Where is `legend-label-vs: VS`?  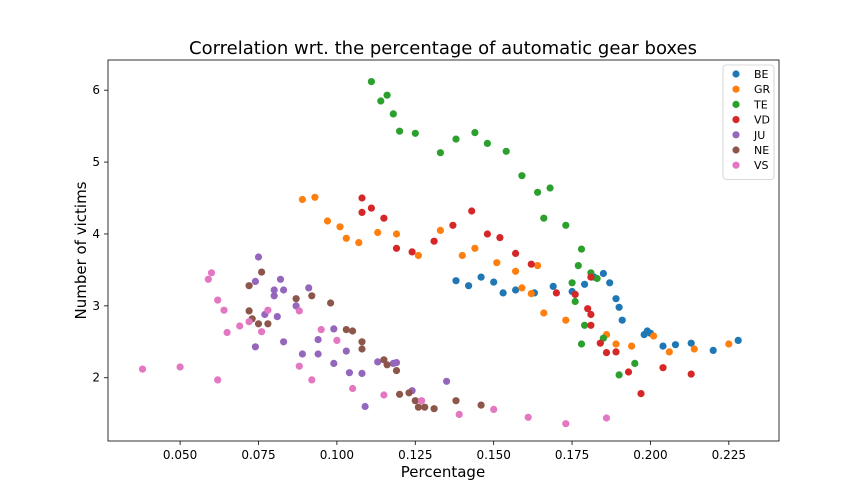
legend-label-vs: VS is located at coordinates (761, 165).